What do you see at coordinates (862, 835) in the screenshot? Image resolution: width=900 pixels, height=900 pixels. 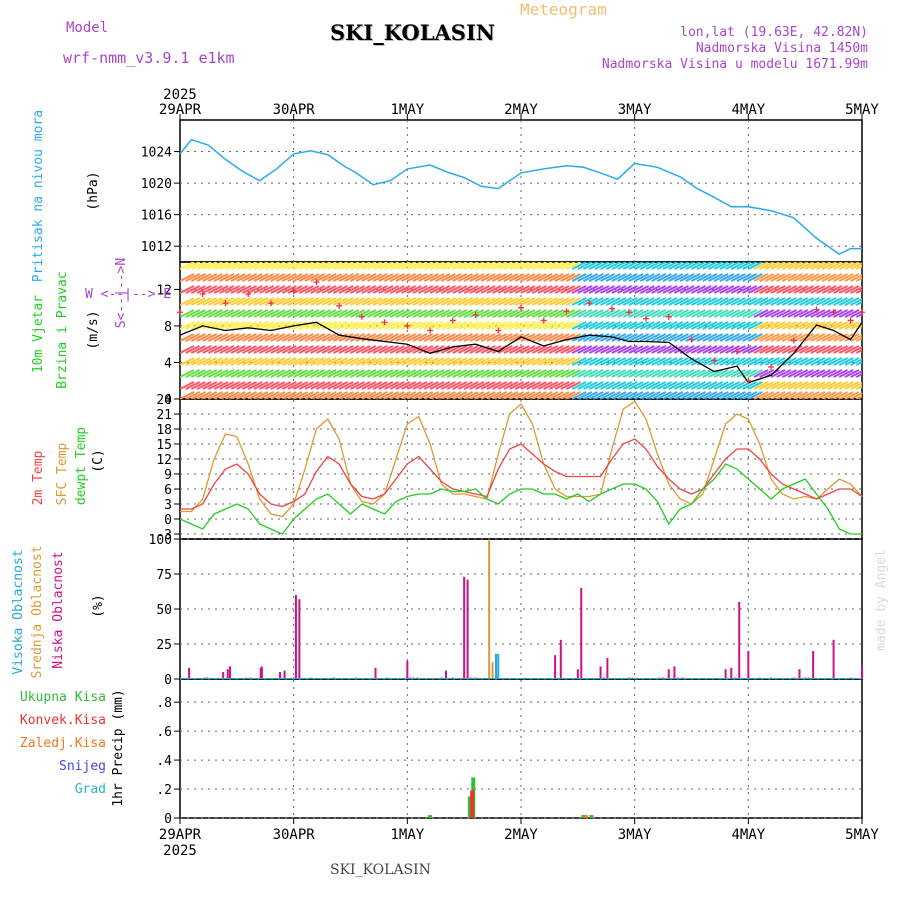 I see `xtick-label-bottom: 5MAY` at bounding box center [862, 835].